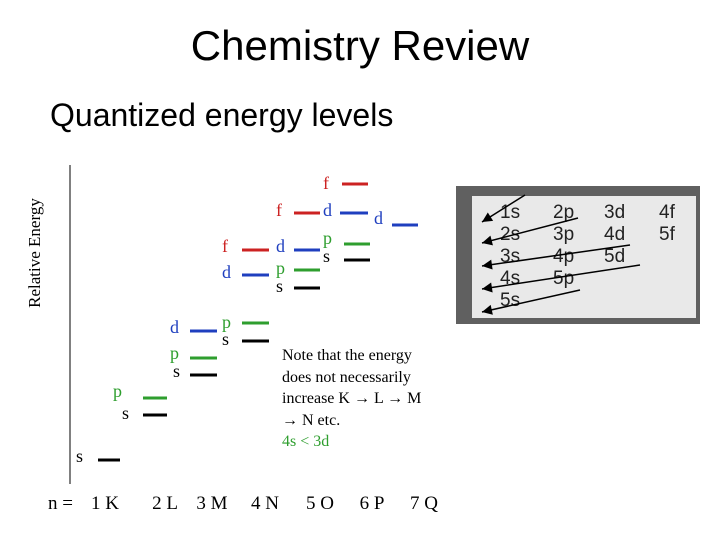 This screenshot has height=540, width=720. What do you see at coordinates (614, 234) in the screenshot?
I see `config-4d: 4d` at bounding box center [614, 234].